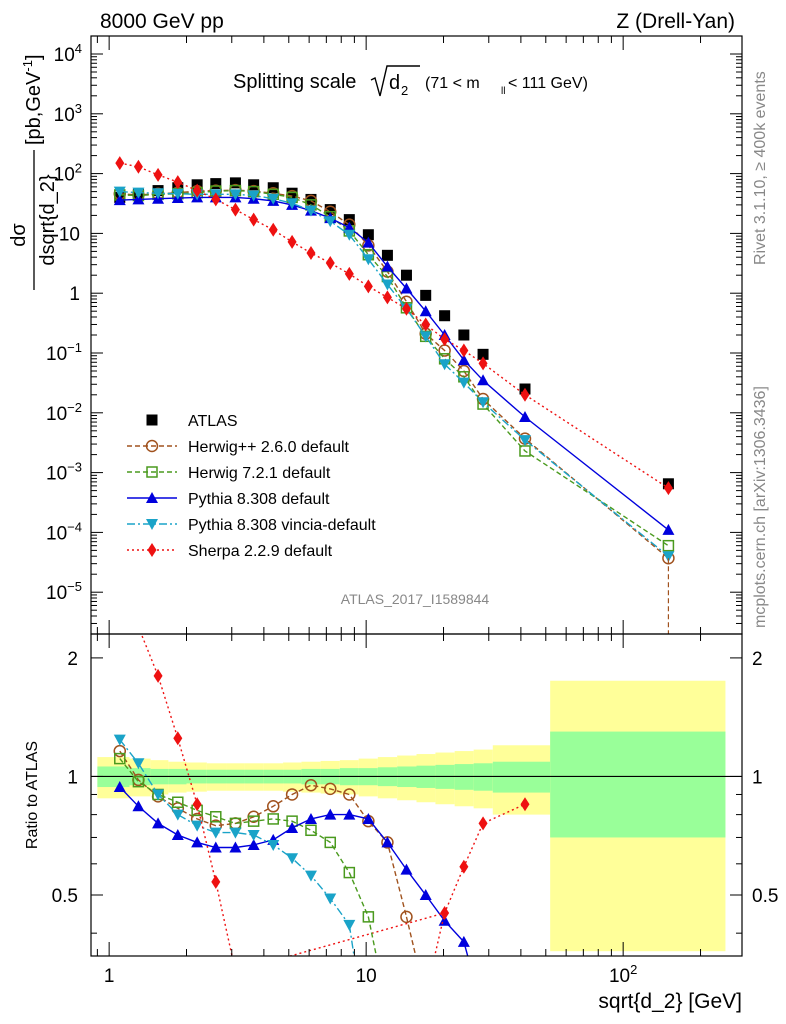  What do you see at coordinates (244, 838) in the screenshot?
I see `ratio-series-line` at bounding box center [244, 838].